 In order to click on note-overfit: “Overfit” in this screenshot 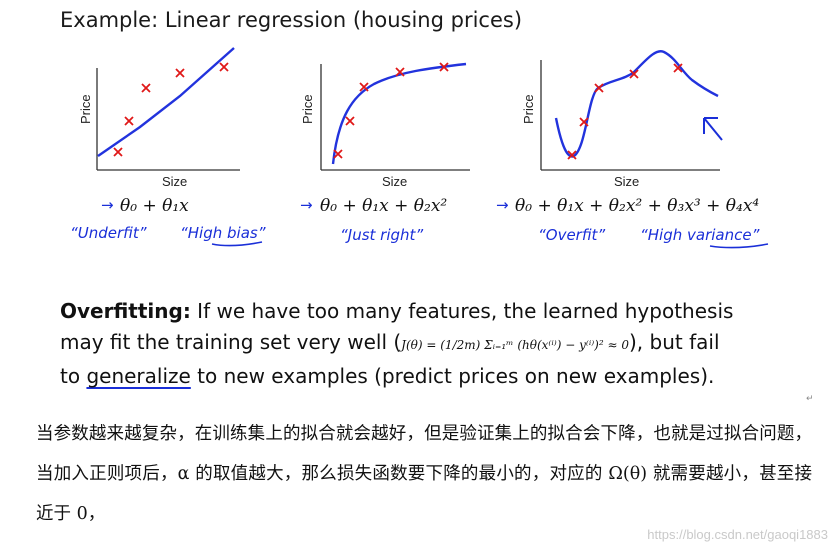, I will do `click(571, 235)`.